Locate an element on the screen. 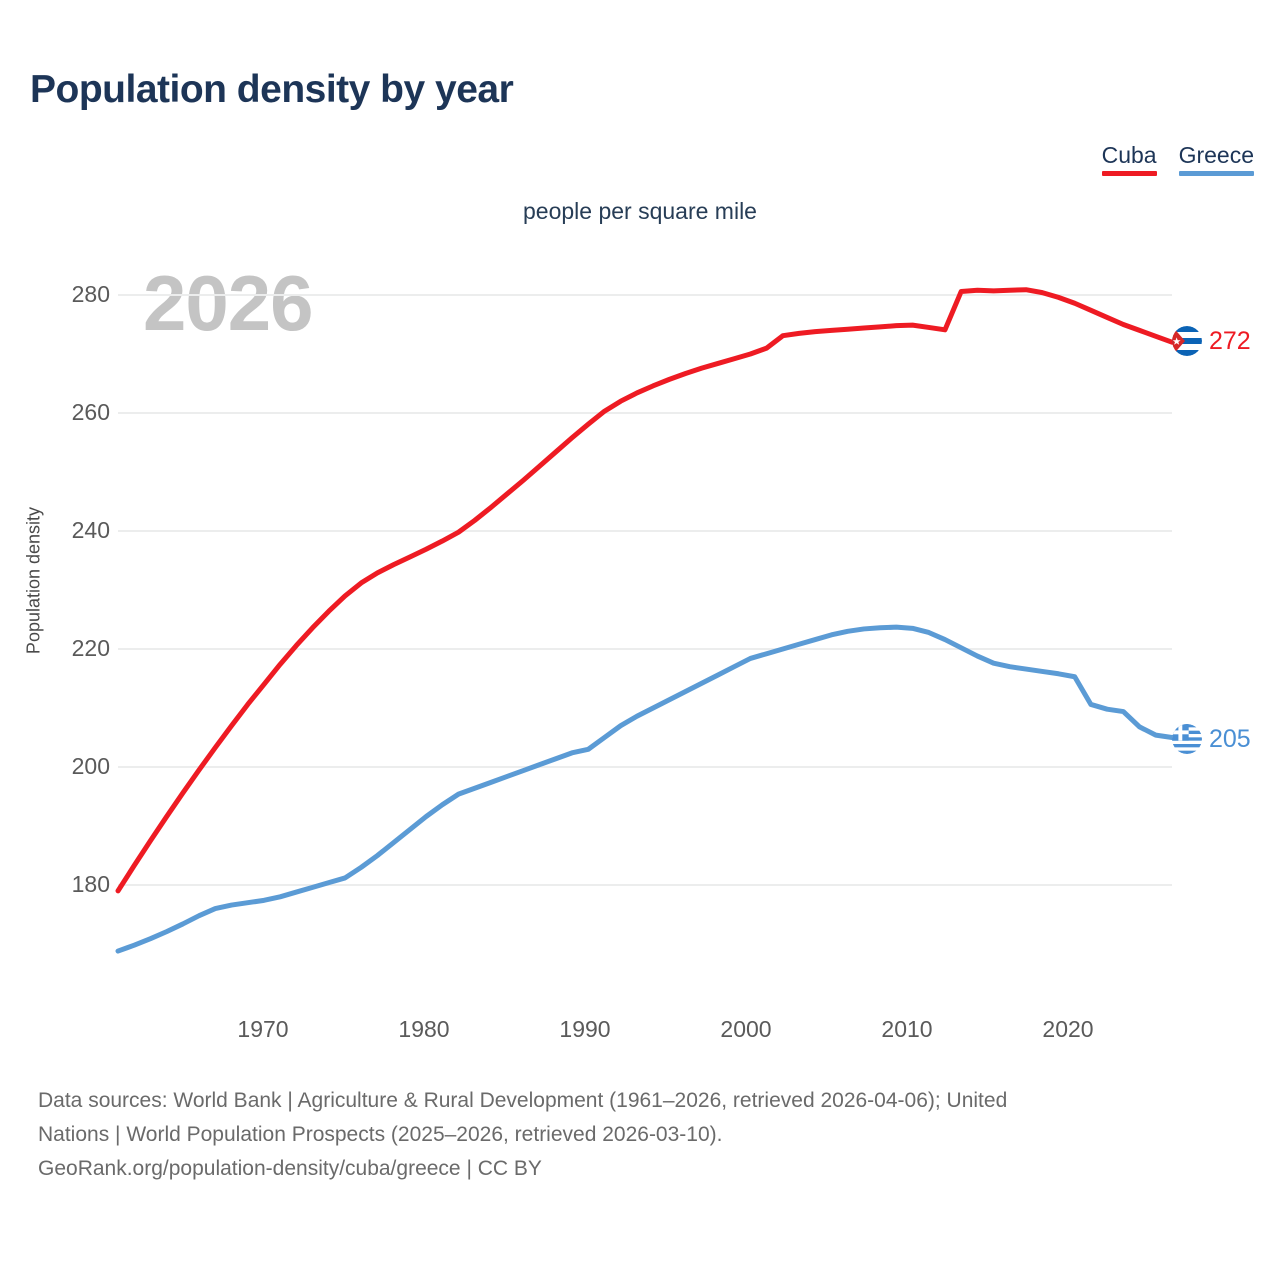 This screenshot has height=1280, width=1280. x-tick: 2010 is located at coordinates (907, 1029).